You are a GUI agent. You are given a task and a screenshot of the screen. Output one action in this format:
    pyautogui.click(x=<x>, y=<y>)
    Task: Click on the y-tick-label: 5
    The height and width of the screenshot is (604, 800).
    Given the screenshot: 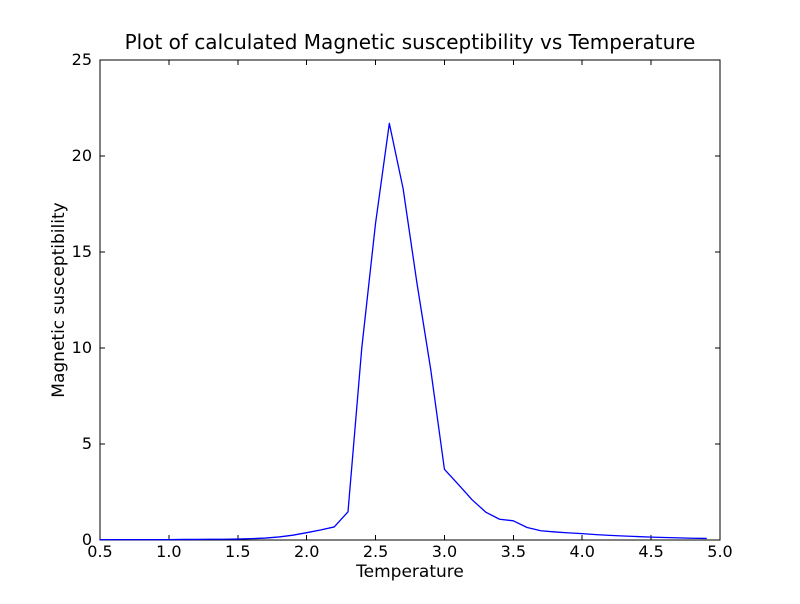 What is the action you would take?
    pyautogui.click(x=87, y=443)
    